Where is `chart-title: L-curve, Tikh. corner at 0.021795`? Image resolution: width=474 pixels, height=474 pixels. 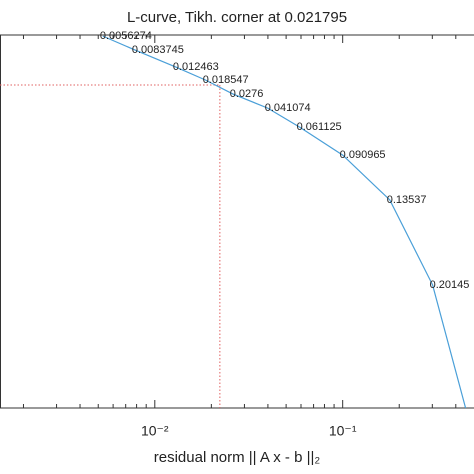
chart-title: L-curve, Tikh. corner at 0.021795 is located at coordinates (237, 17).